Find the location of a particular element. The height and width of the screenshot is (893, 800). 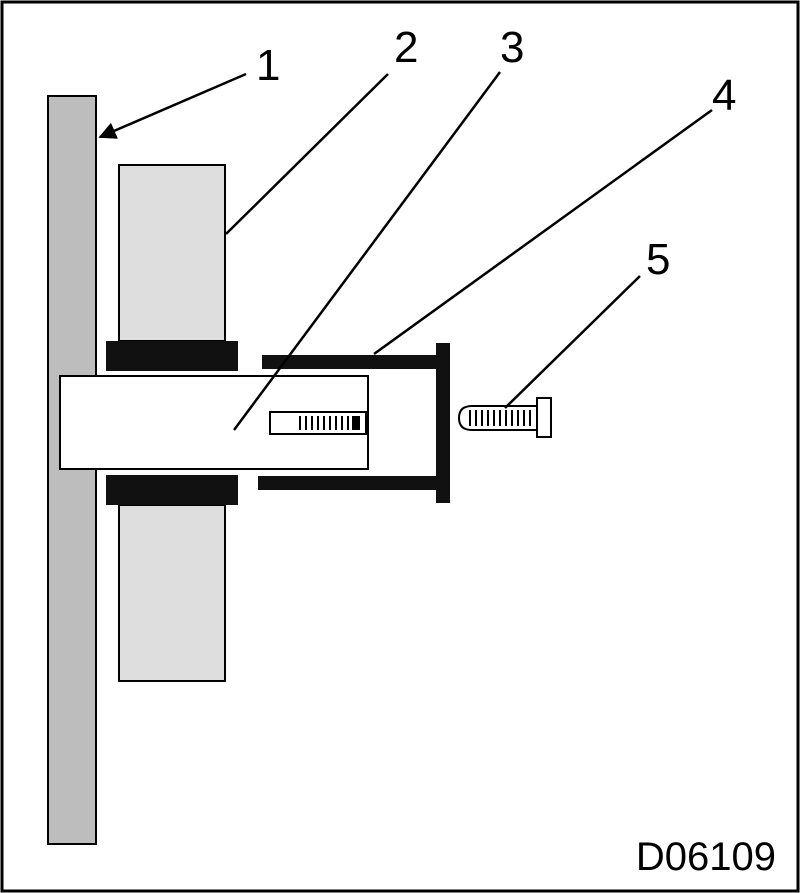

callout-5: 5 is located at coordinates (658, 259).